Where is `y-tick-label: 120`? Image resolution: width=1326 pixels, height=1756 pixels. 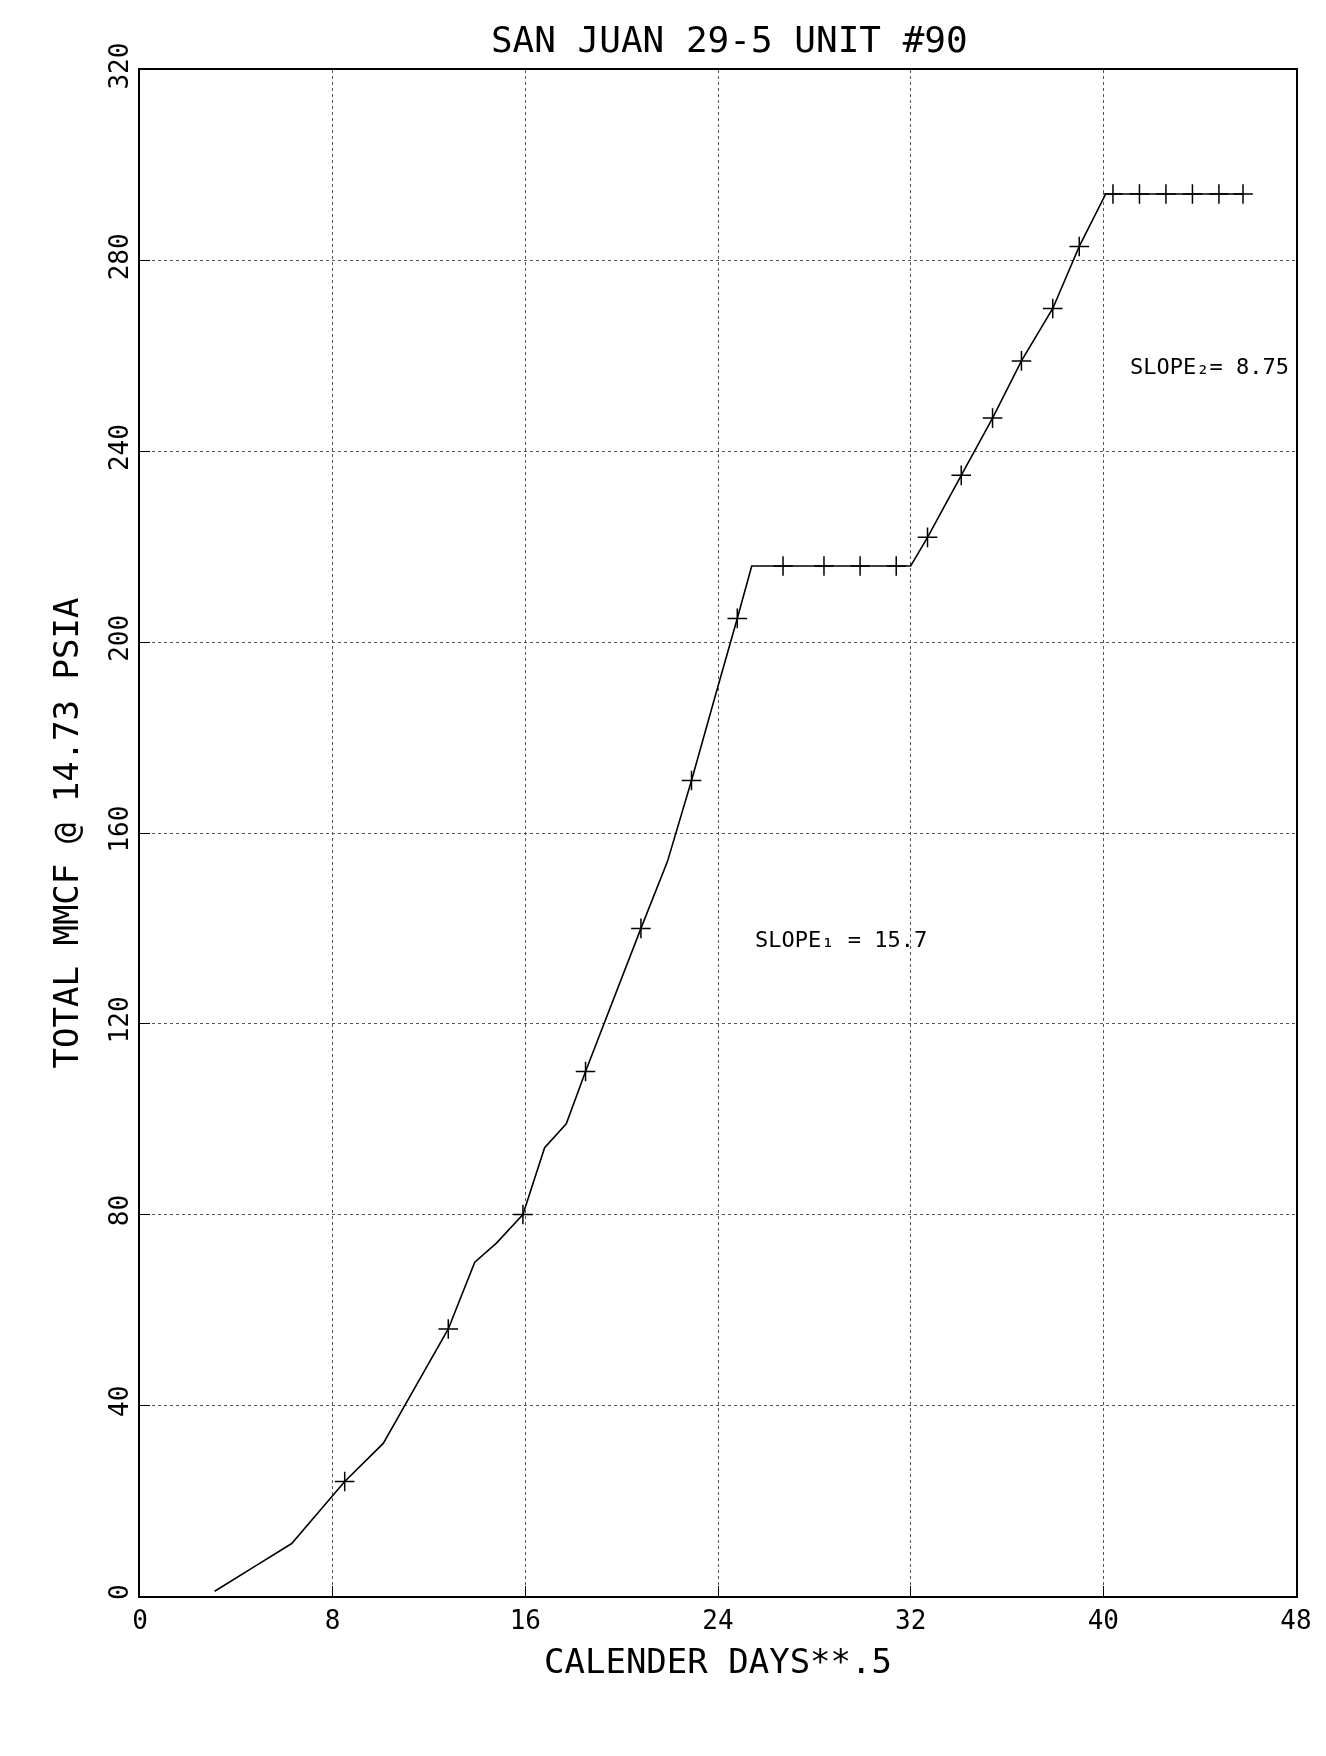 y-tick-label: 120 is located at coordinates (118, 1020).